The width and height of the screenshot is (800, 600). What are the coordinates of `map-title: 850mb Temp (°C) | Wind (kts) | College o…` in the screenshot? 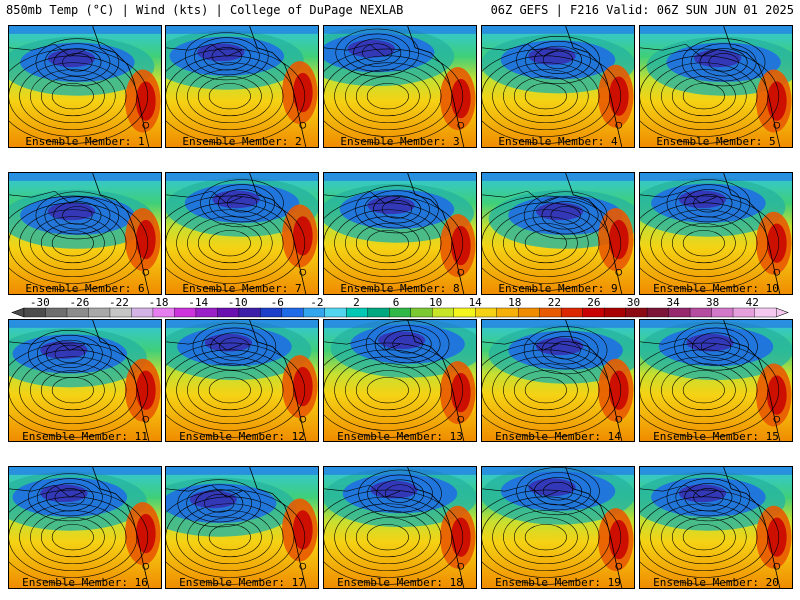 It's located at (205, 10).